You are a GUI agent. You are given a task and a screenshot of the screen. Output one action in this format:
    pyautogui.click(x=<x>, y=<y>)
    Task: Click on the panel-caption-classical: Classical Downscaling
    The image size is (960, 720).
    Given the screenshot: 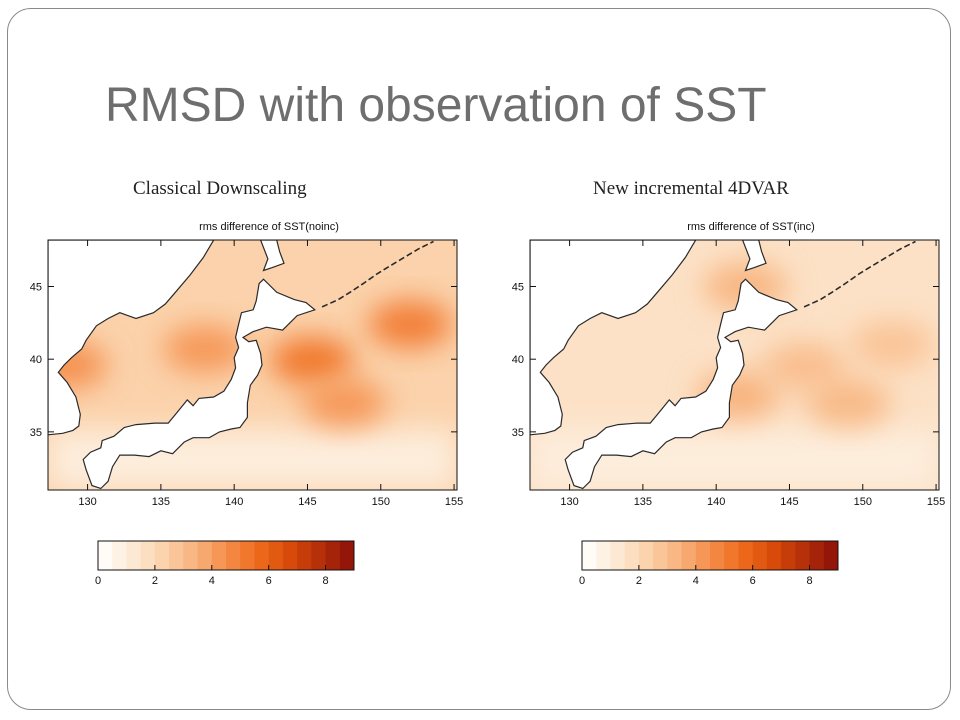 What is the action you would take?
    pyautogui.click(x=220, y=188)
    